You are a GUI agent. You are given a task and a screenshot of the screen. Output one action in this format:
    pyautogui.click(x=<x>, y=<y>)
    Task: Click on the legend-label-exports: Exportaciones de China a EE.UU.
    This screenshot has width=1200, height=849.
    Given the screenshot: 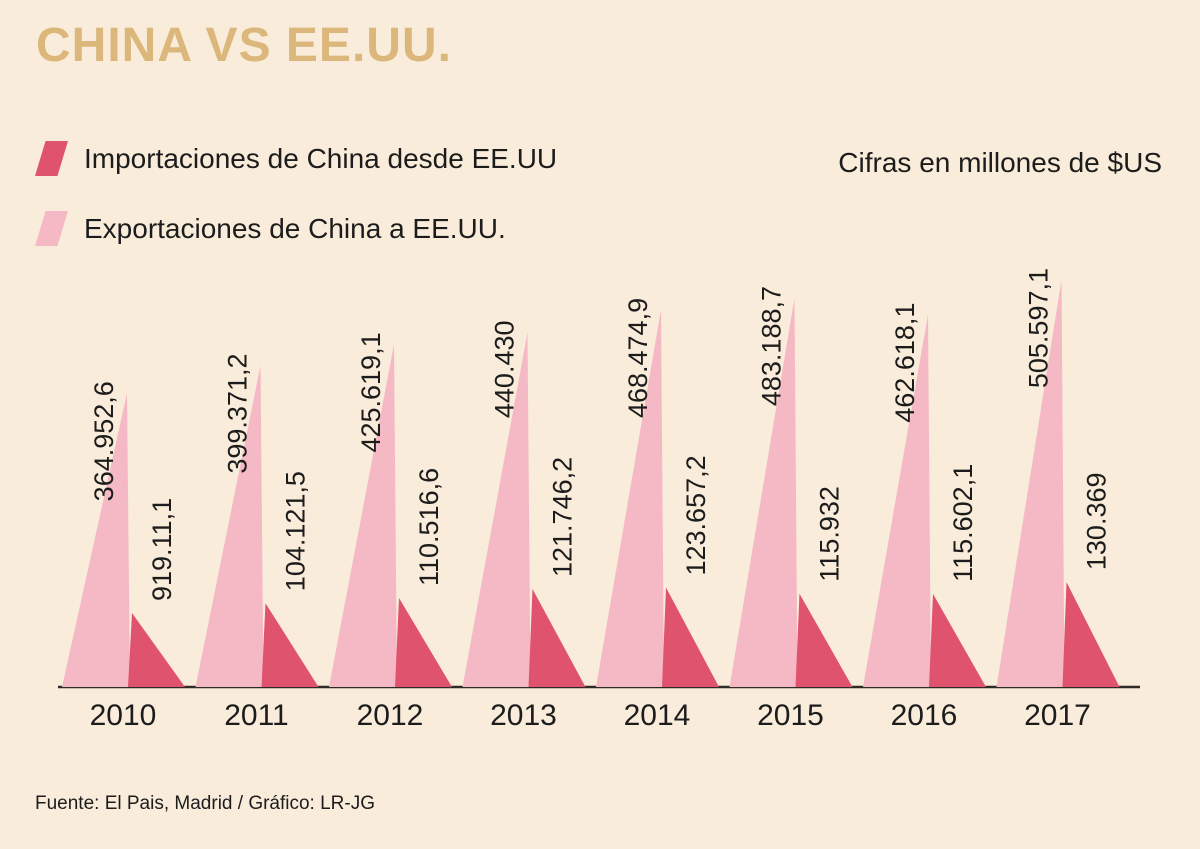 What is the action you would take?
    pyautogui.click(x=295, y=228)
    